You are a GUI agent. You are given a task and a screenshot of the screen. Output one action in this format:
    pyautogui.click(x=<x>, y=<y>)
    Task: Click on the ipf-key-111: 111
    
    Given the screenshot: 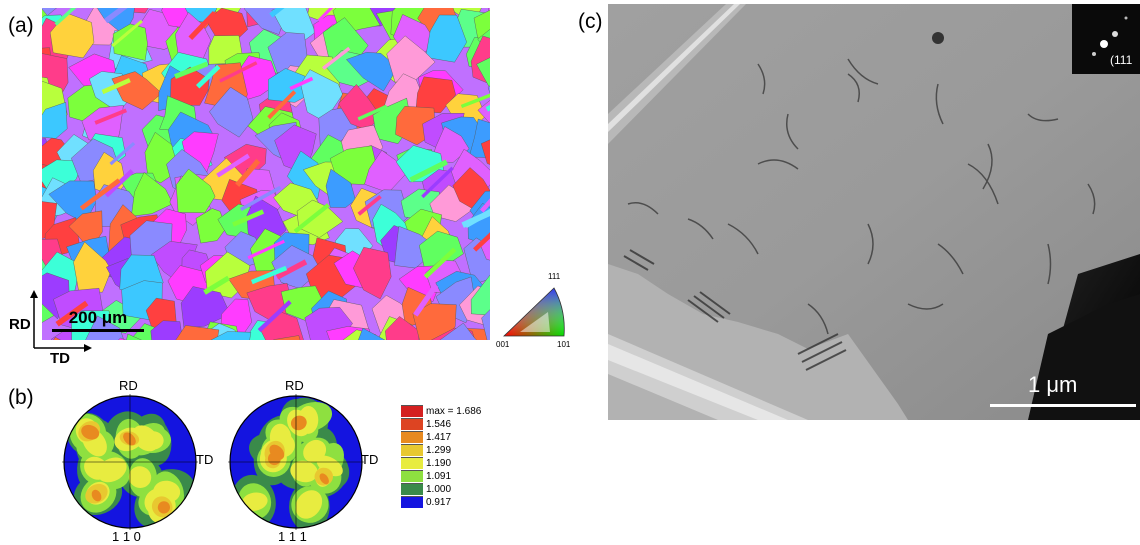 What is the action you would take?
    pyautogui.click(x=554, y=276)
    